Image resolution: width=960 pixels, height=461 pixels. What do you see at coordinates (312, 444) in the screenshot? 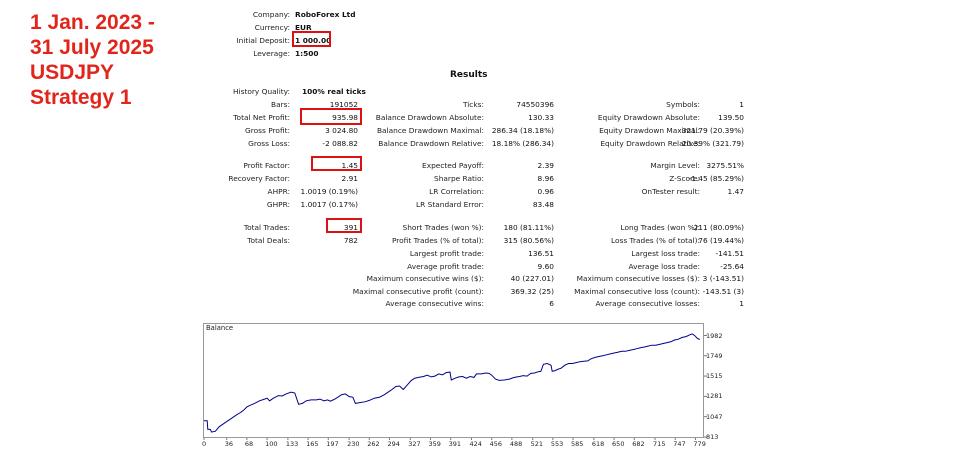
I see `x-tick-label: 165` at bounding box center [312, 444].